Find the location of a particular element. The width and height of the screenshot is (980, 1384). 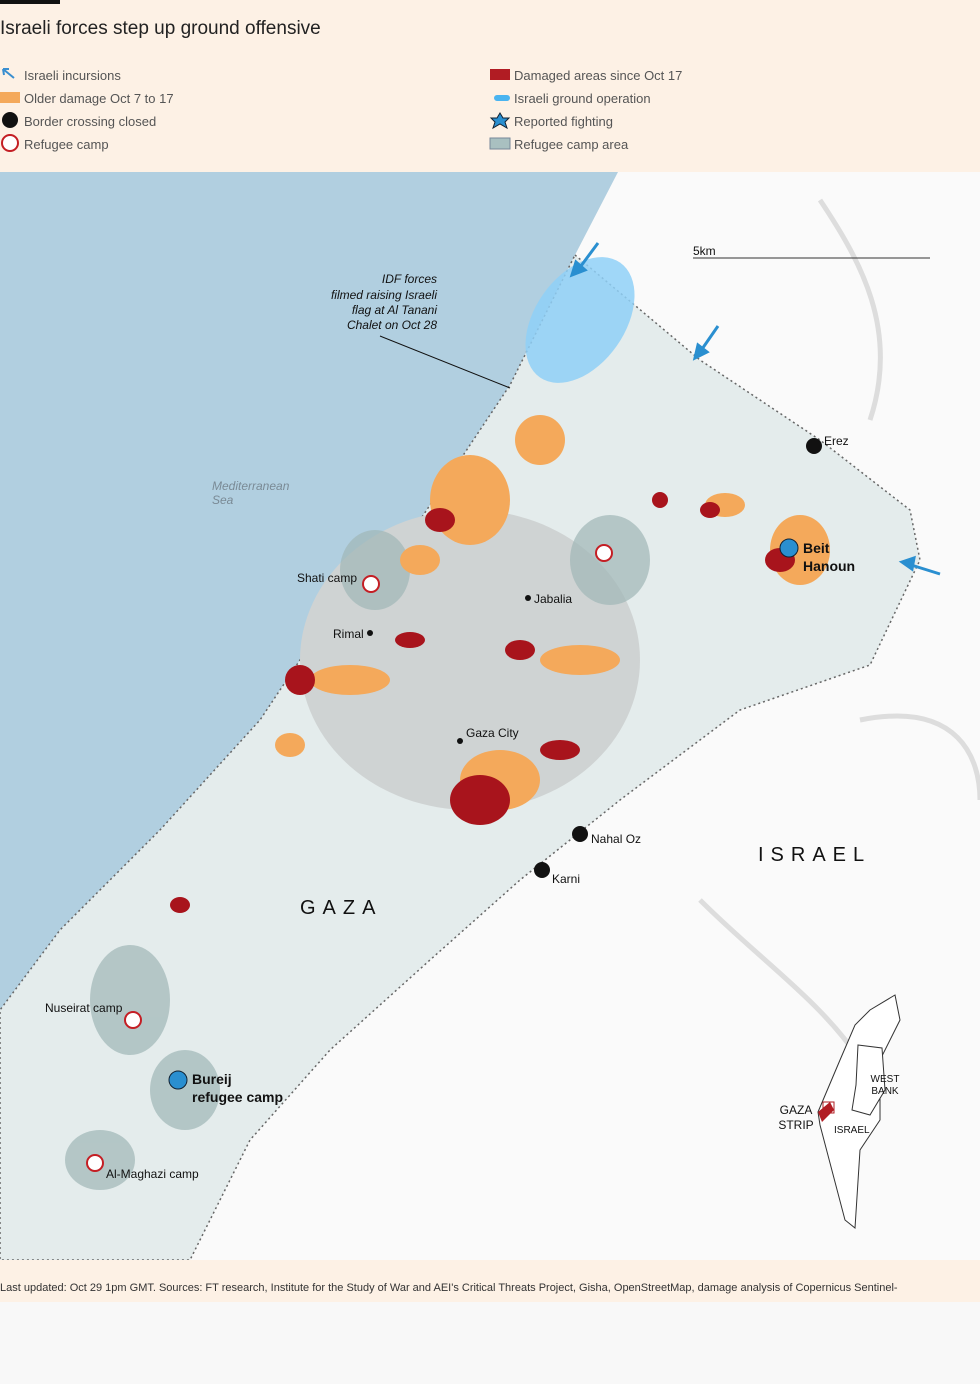

label-line: Beit is located at coordinates (816, 548).